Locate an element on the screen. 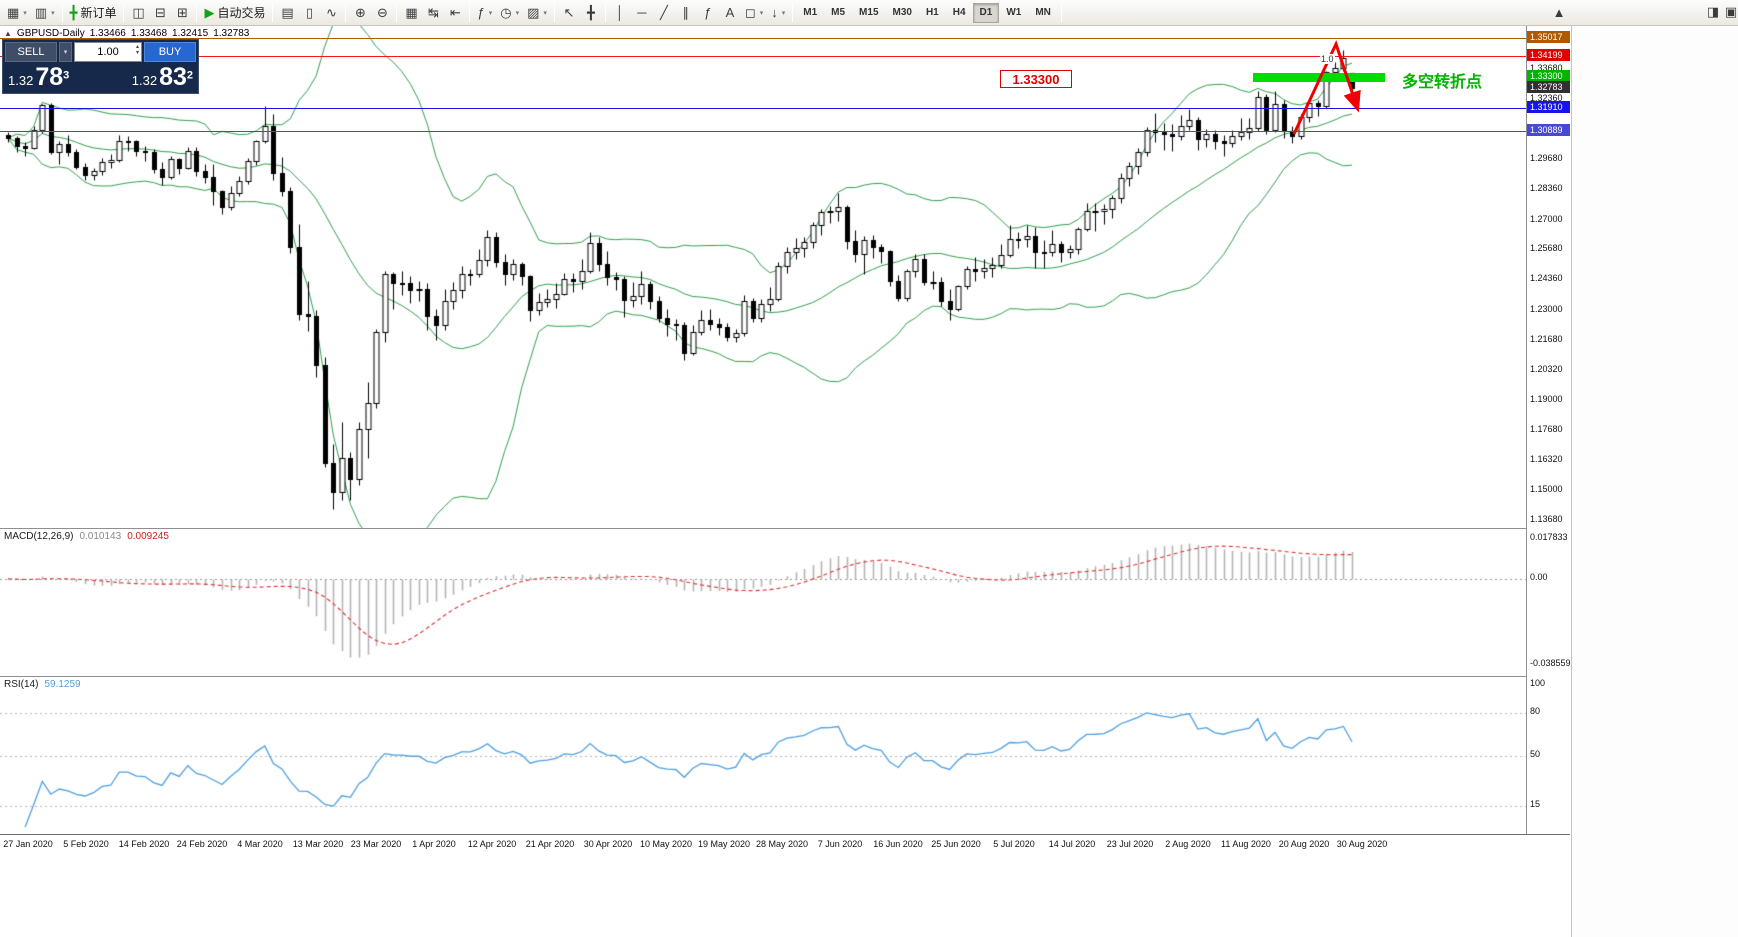 This screenshot has width=1738, height=937. timeframe-d1-button: D1 is located at coordinates (986, 12).